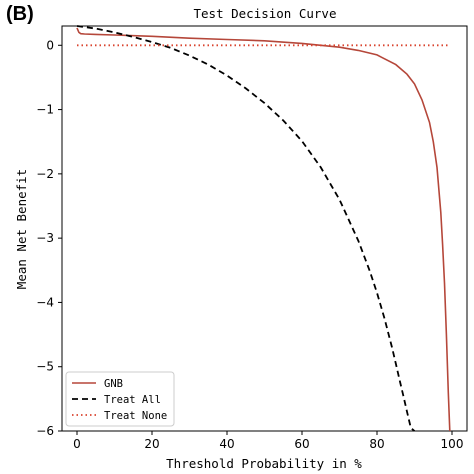  I want to click on x-tick-label: 0, so click(77, 444).